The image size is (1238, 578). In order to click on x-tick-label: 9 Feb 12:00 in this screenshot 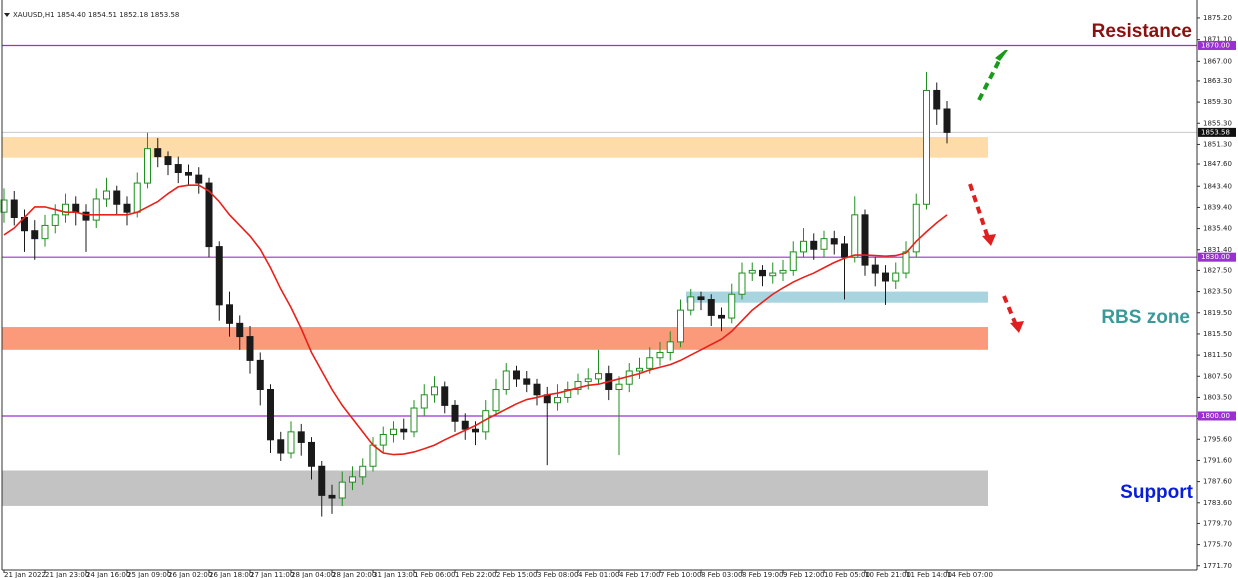, I will do `click(803, 574)`.